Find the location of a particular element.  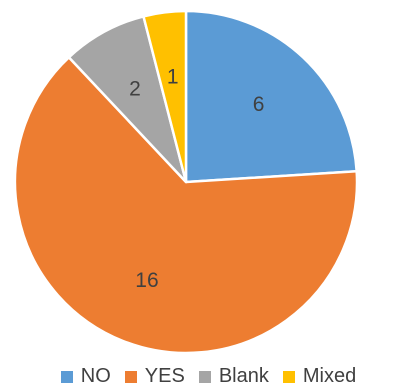

legend-label-blank: Blank is located at coordinates (243, 376).